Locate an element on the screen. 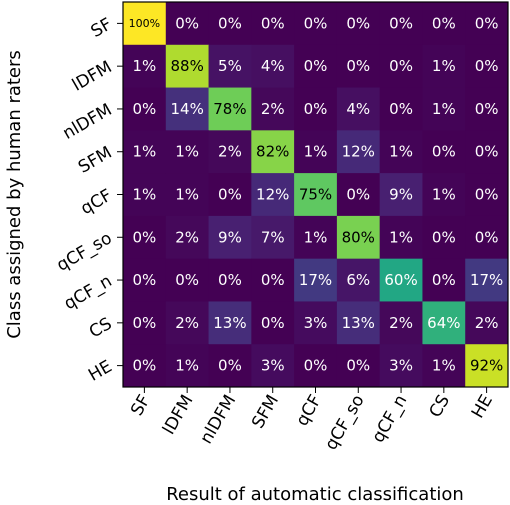  heatmap-cell-r4-c6 is located at coordinates (401, 195).